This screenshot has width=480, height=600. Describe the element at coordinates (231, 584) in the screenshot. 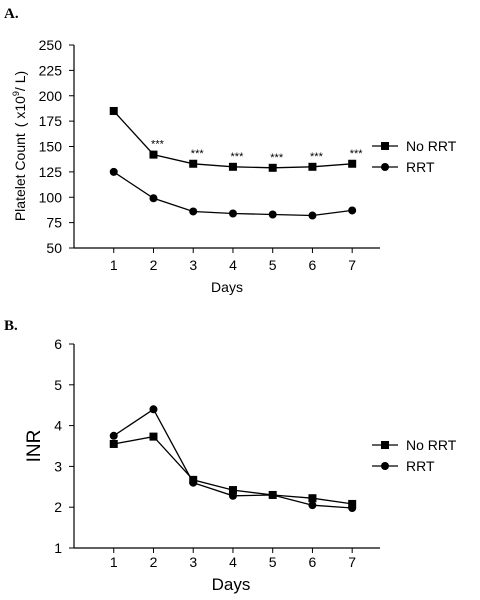

I see `panel-b-x-label: Days` at that location.